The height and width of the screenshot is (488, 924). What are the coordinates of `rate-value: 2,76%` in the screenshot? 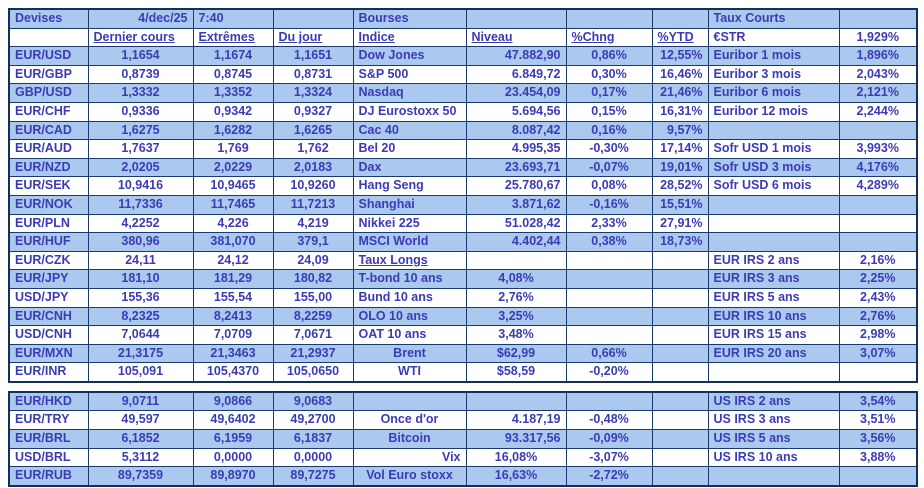 It's located at (878, 316).